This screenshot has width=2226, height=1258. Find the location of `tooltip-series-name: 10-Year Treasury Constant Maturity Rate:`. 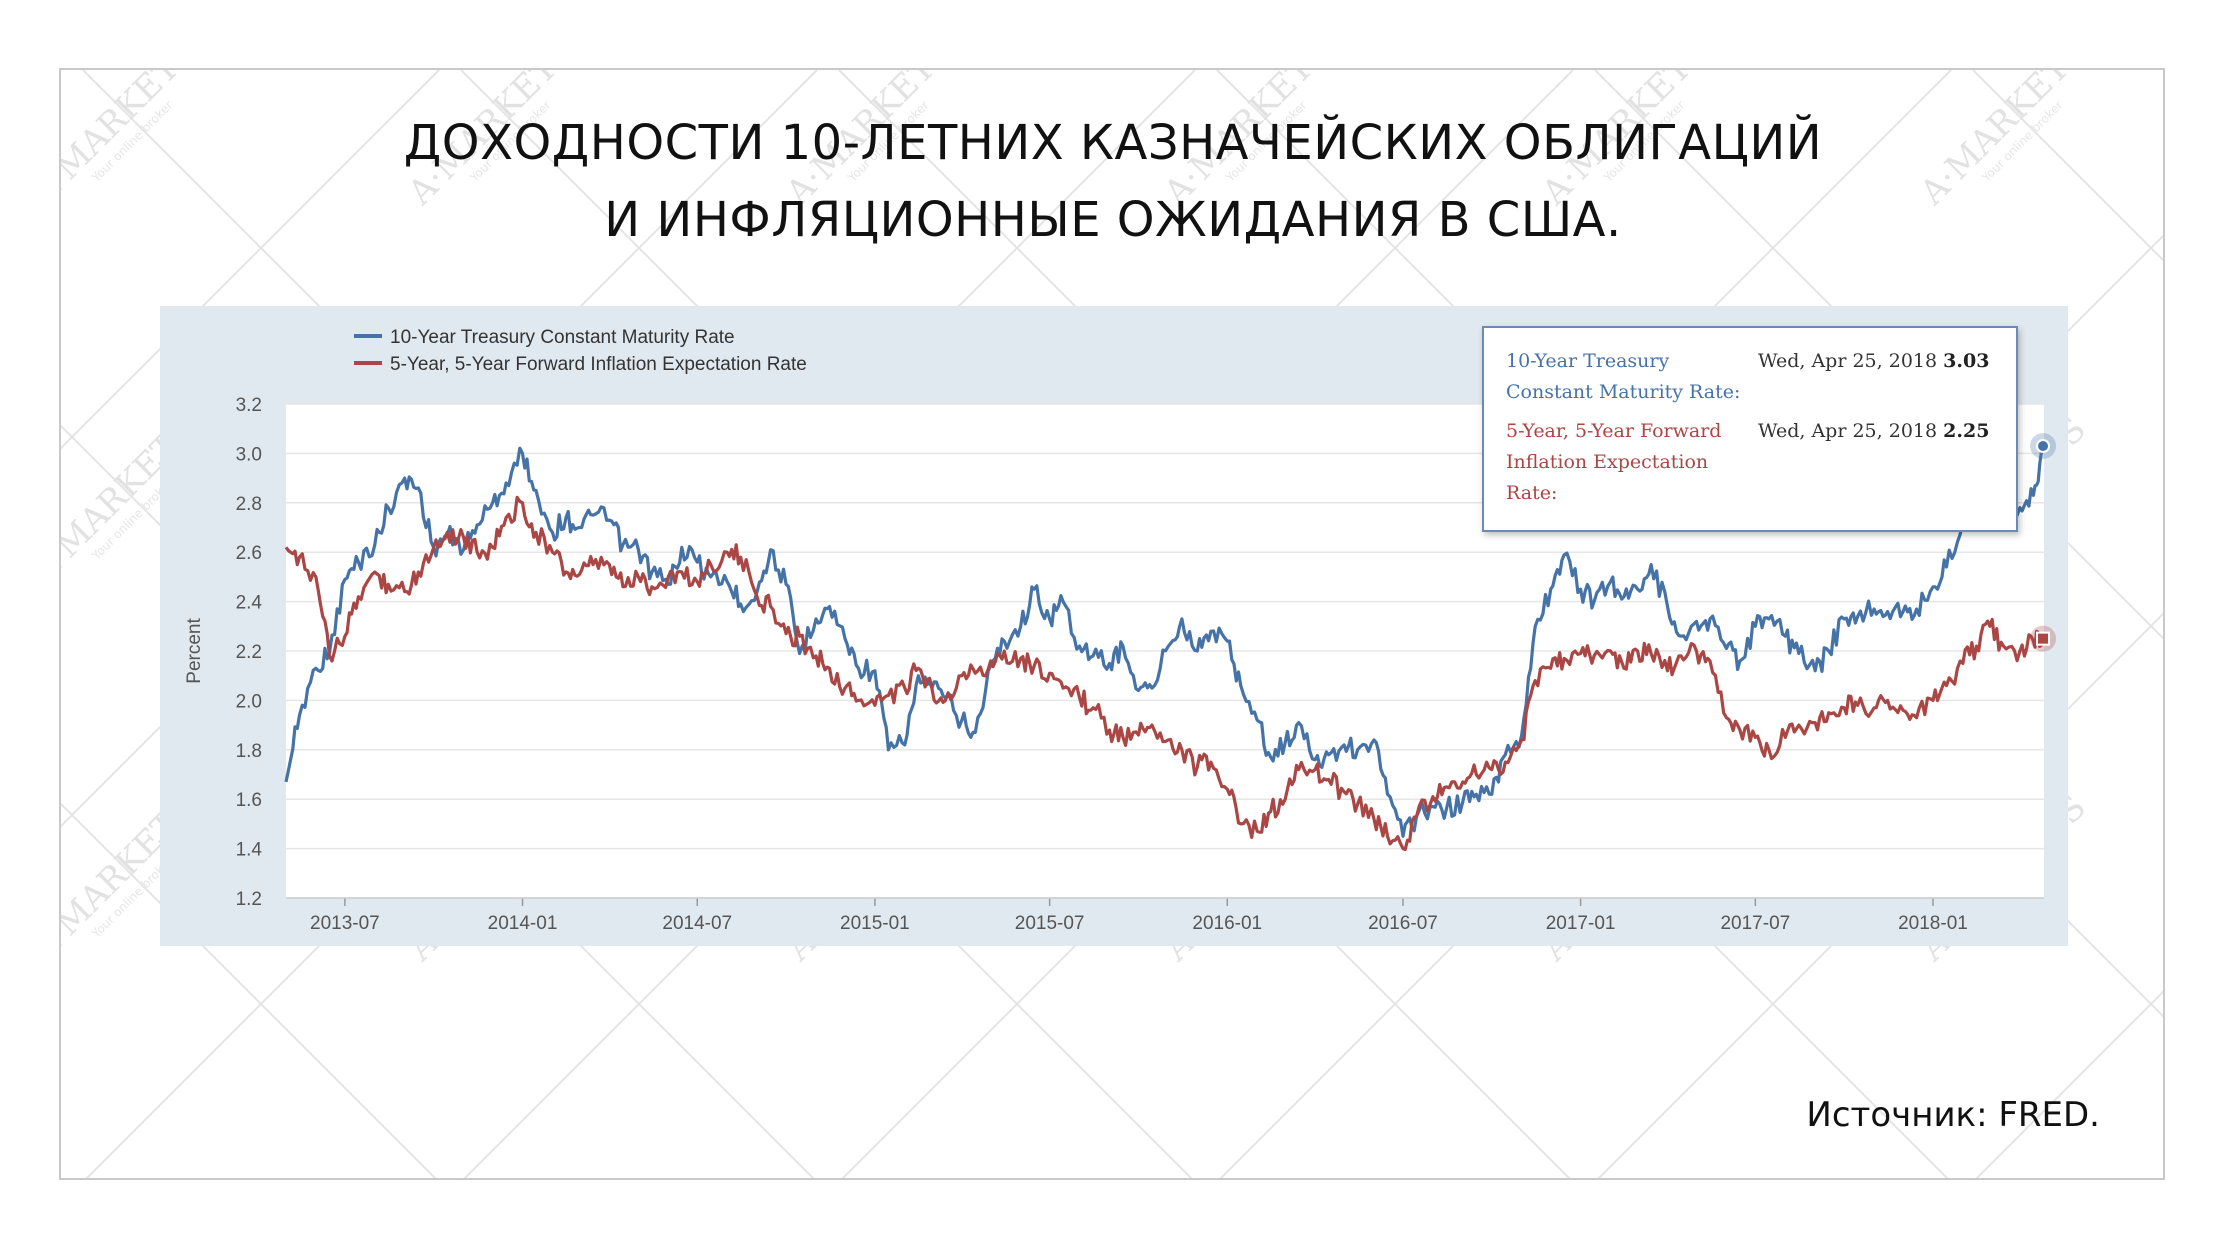

tooltip-series-name: 10-Year Treasury Constant Maturity Rate: is located at coordinates (1623, 376).